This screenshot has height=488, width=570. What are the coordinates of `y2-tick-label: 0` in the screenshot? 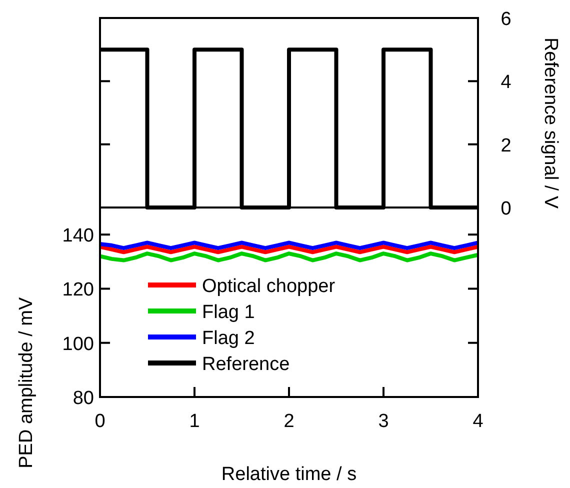 It's located at (506, 209).